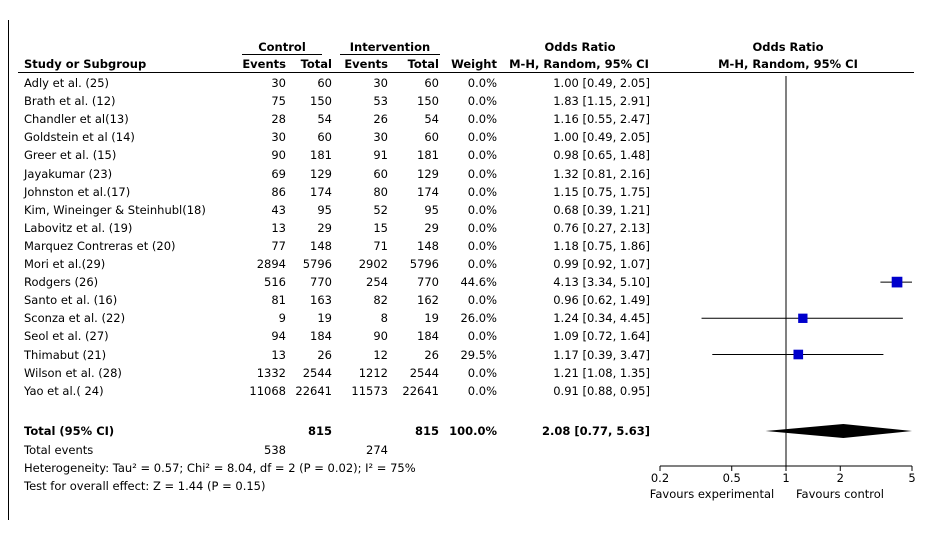 The width and height of the screenshot is (930, 541). What do you see at coordinates (278, 209) in the screenshot?
I see `events-control: 43` at bounding box center [278, 209].